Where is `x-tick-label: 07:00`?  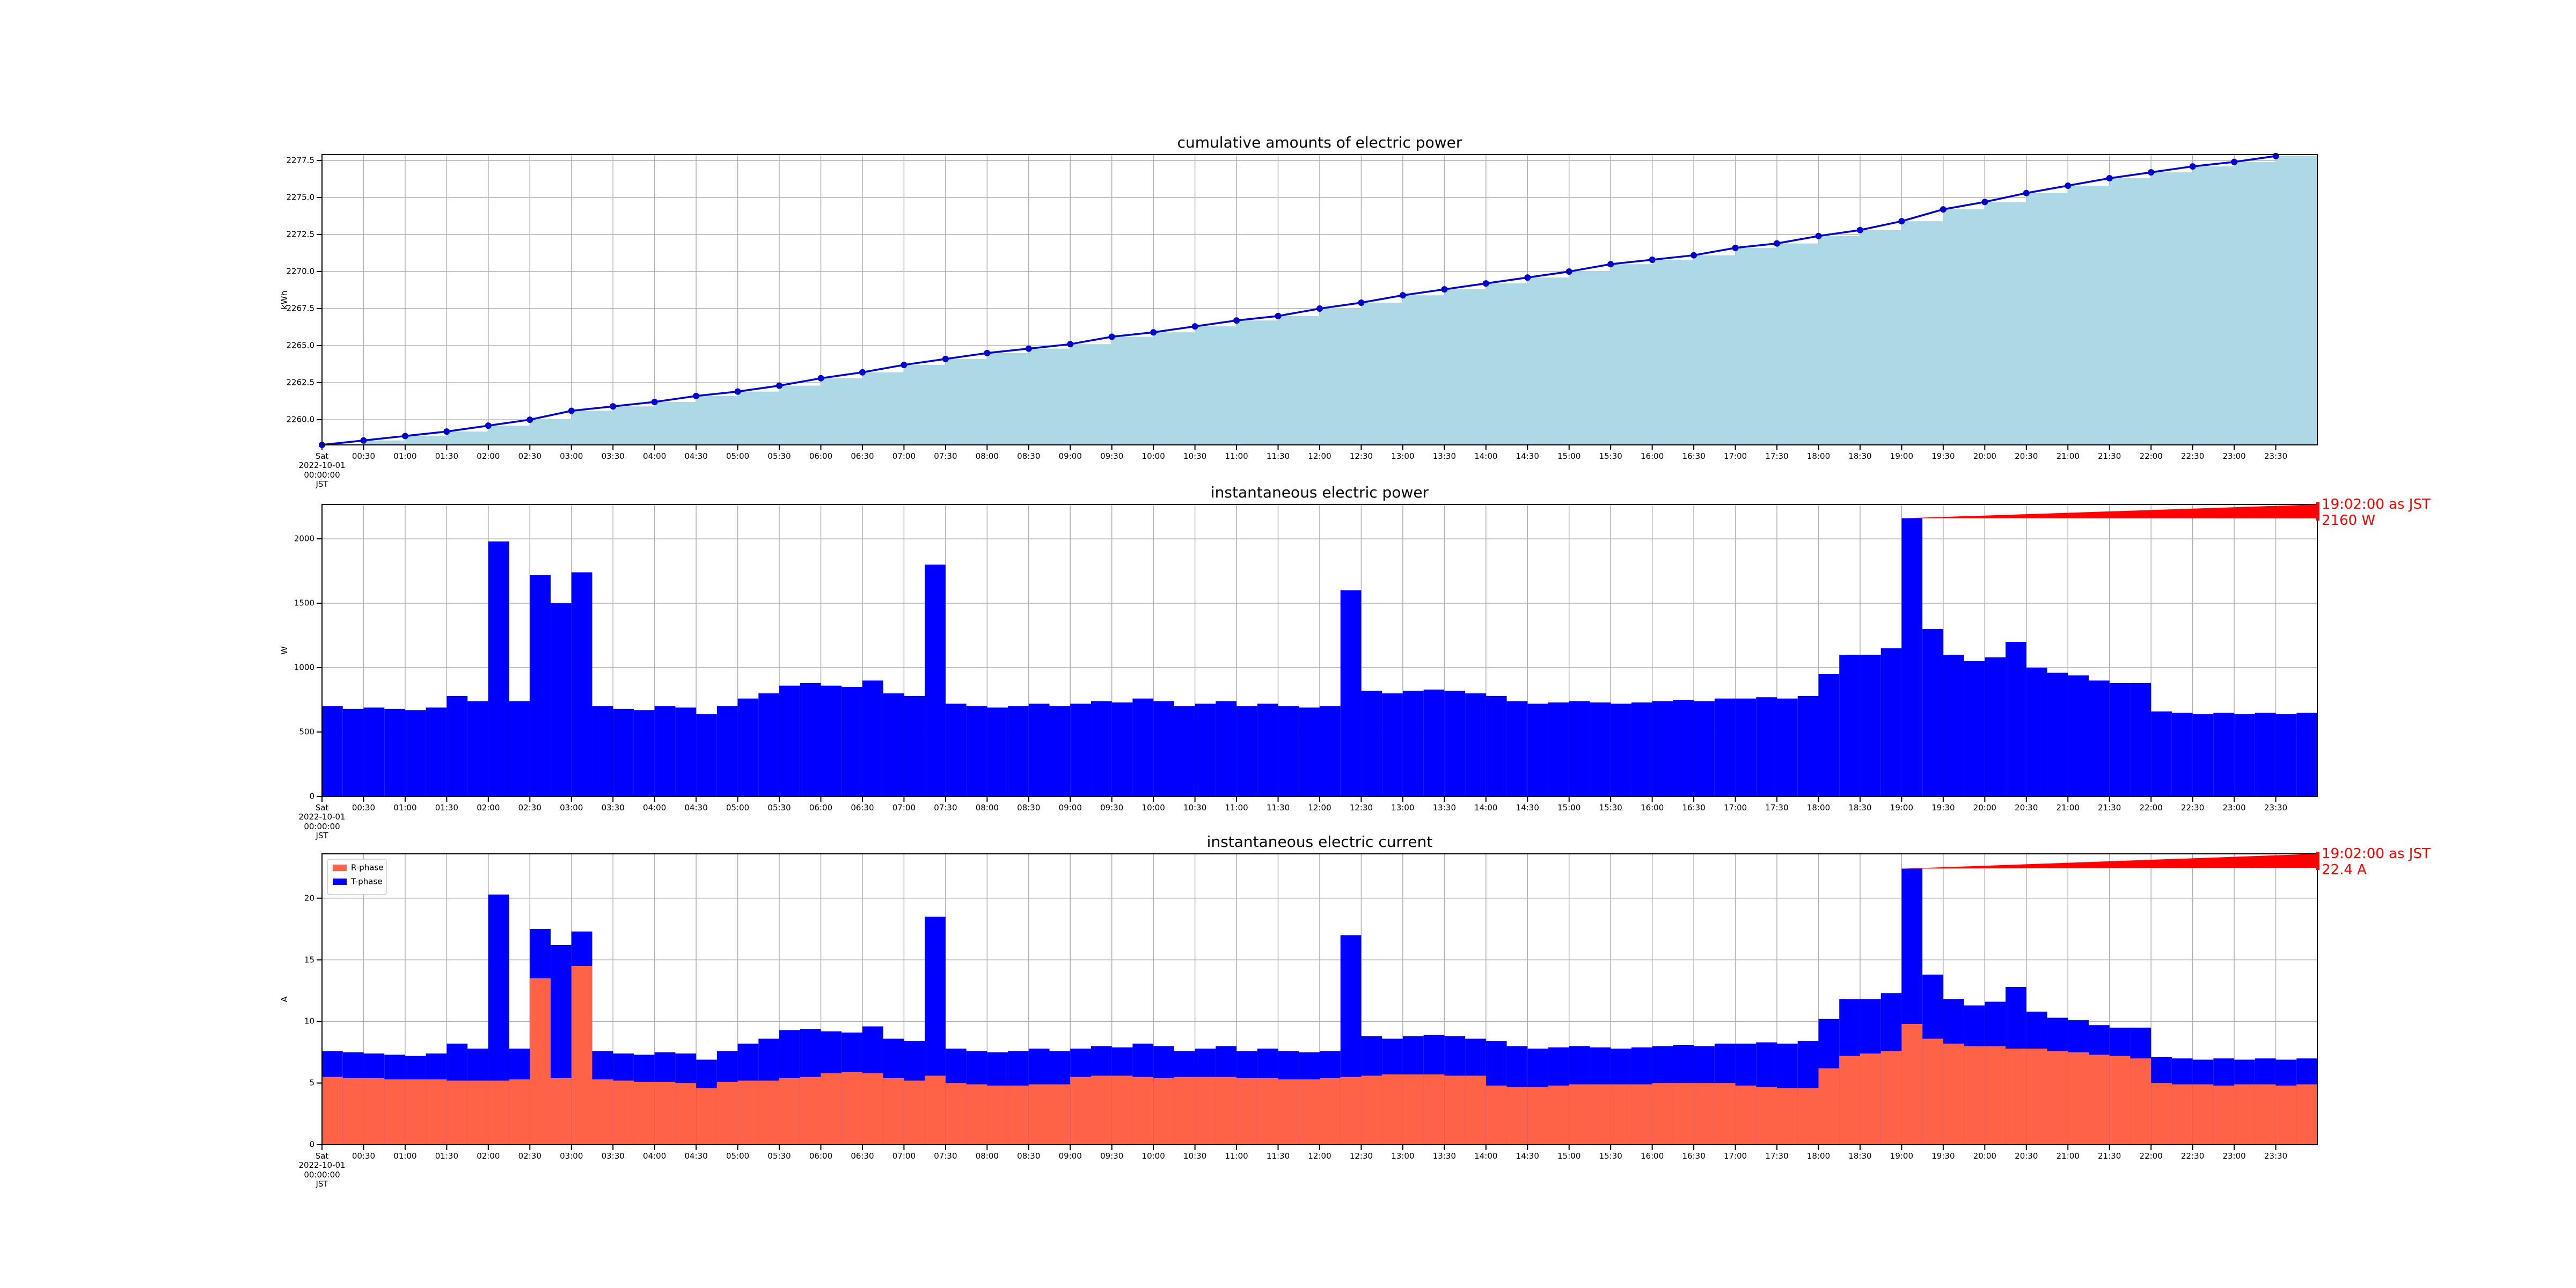
x-tick-label: 07:00 is located at coordinates (904, 808).